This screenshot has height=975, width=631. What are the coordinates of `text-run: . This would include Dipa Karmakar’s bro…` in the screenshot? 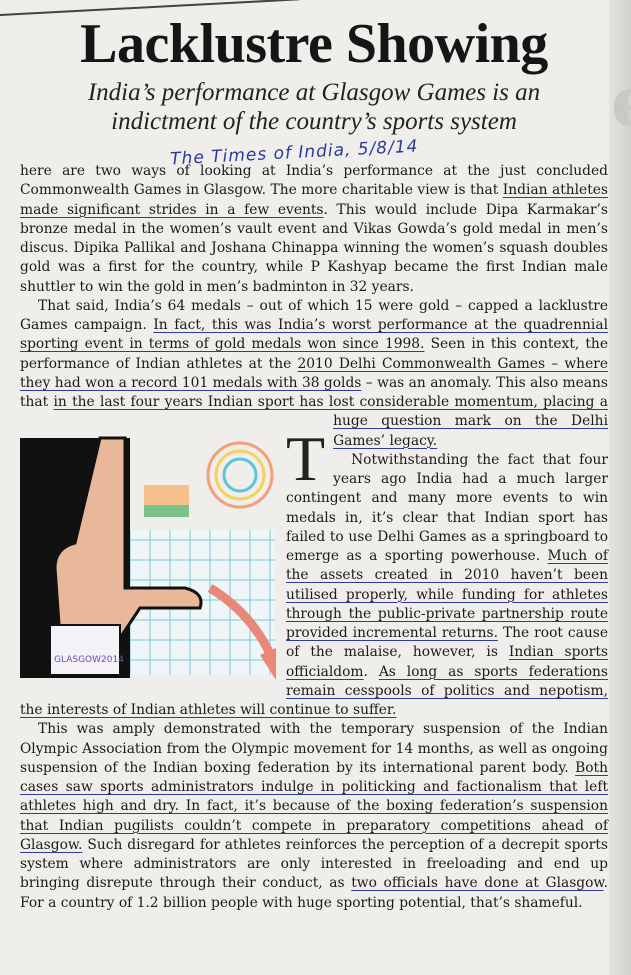 It's located at (314, 248).